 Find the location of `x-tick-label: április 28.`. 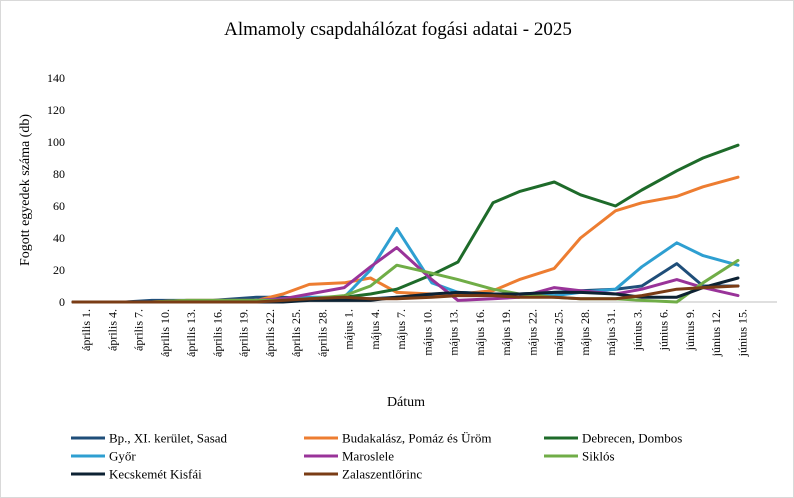

x-tick-label: április 28. is located at coordinates (322, 333).